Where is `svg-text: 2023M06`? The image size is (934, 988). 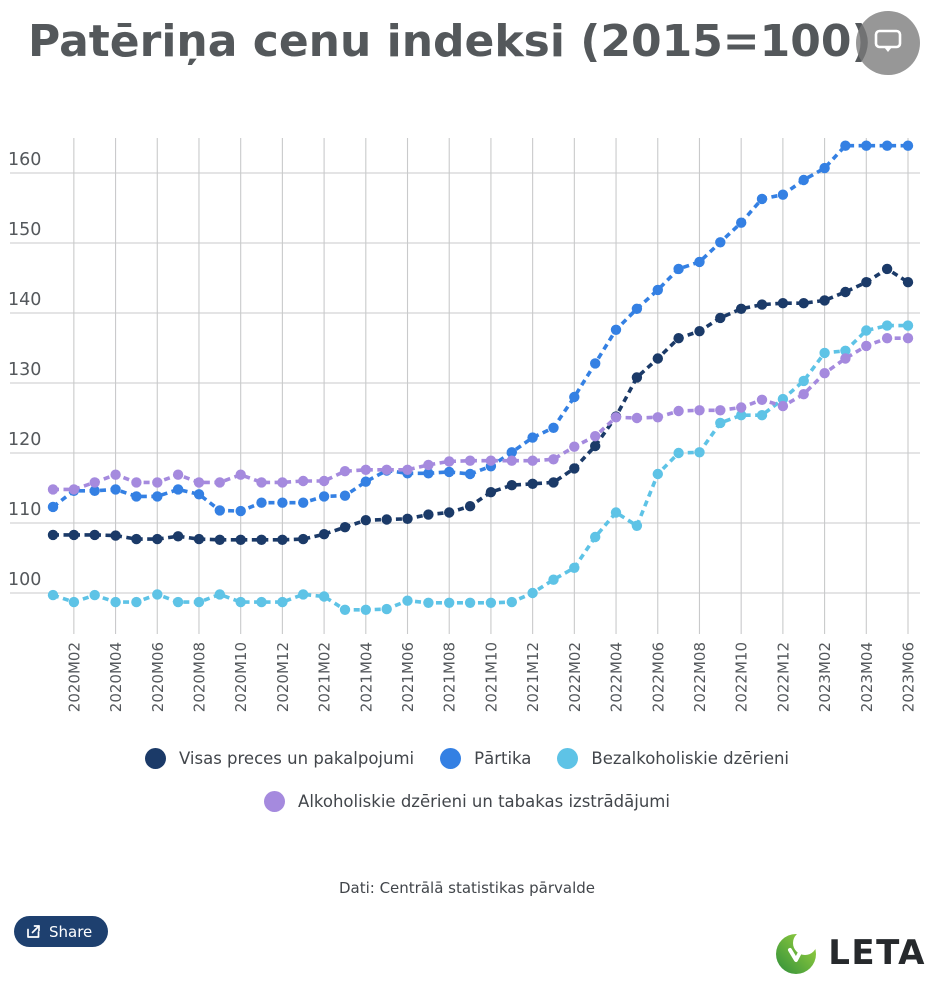 svg-text: 2023M06 is located at coordinates (909, 677).